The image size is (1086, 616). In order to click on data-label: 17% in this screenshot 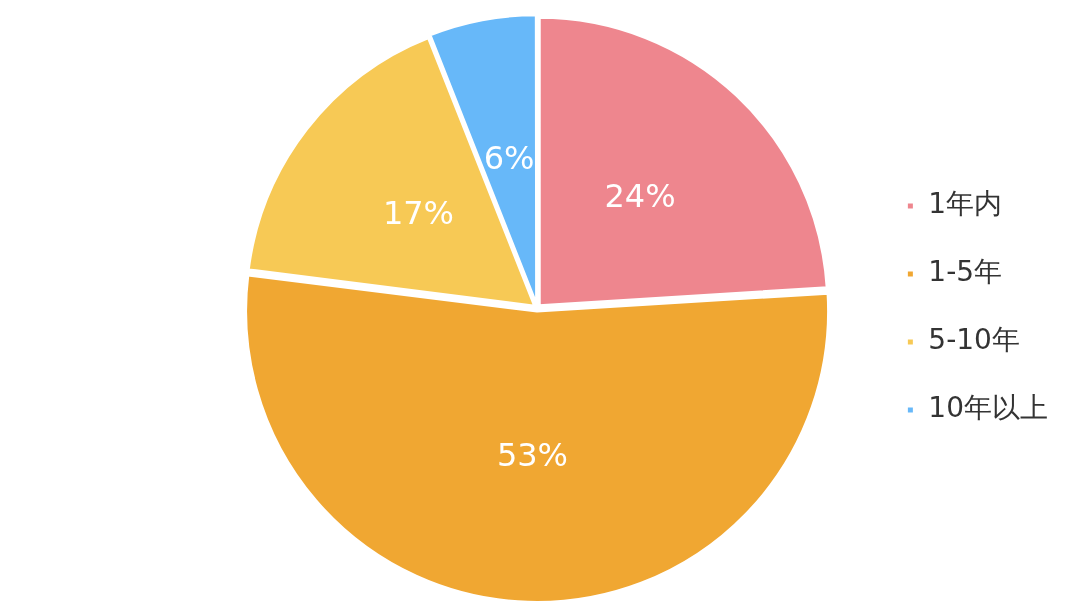, I will do `click(418, 213)`.